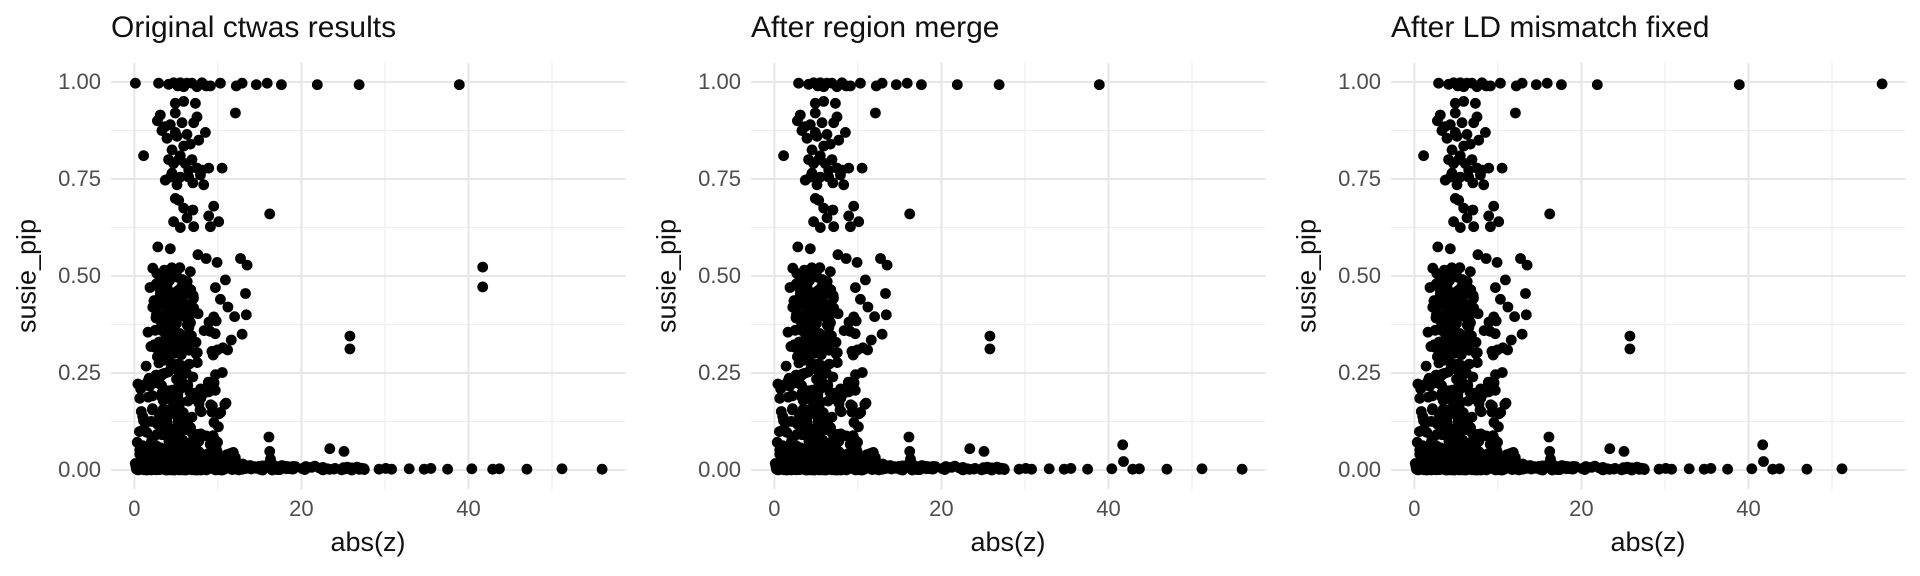  What do you see at coordinates (875, 27) in the screenshot?
I see `chart-title: After region merge` at bounding box center [875, 27].